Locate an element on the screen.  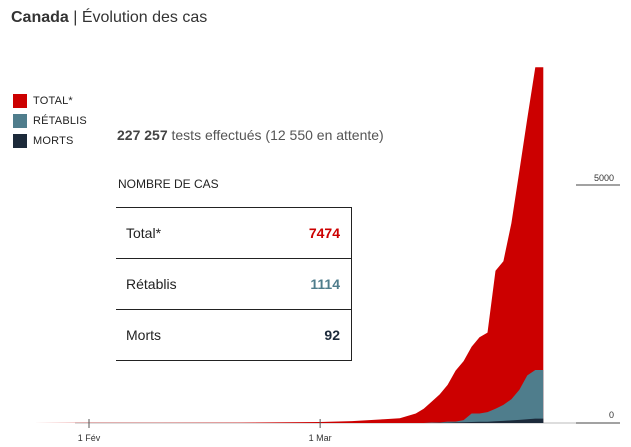
cases-table-title: NOMBRE DE CAS is located at coordinates (168, 184).